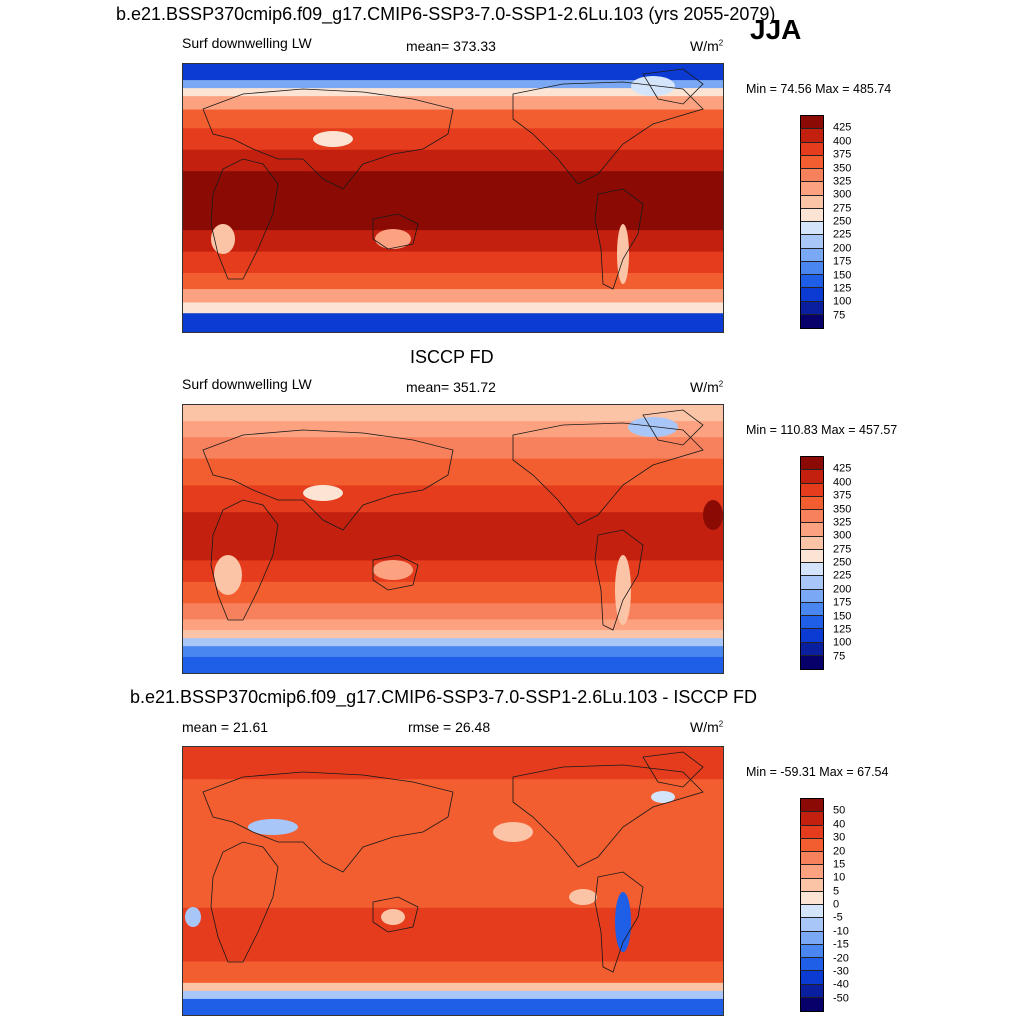 This screenshot has height=1024, width=1024. I want to click on colorbar-tick-label: -10, so click(841, 931).